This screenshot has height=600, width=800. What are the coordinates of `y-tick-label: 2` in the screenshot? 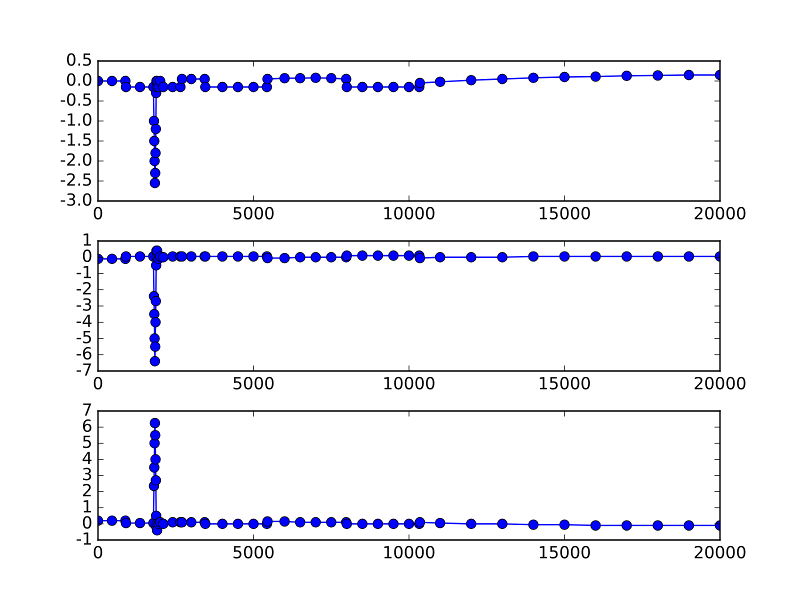 It's located at (87, 490).